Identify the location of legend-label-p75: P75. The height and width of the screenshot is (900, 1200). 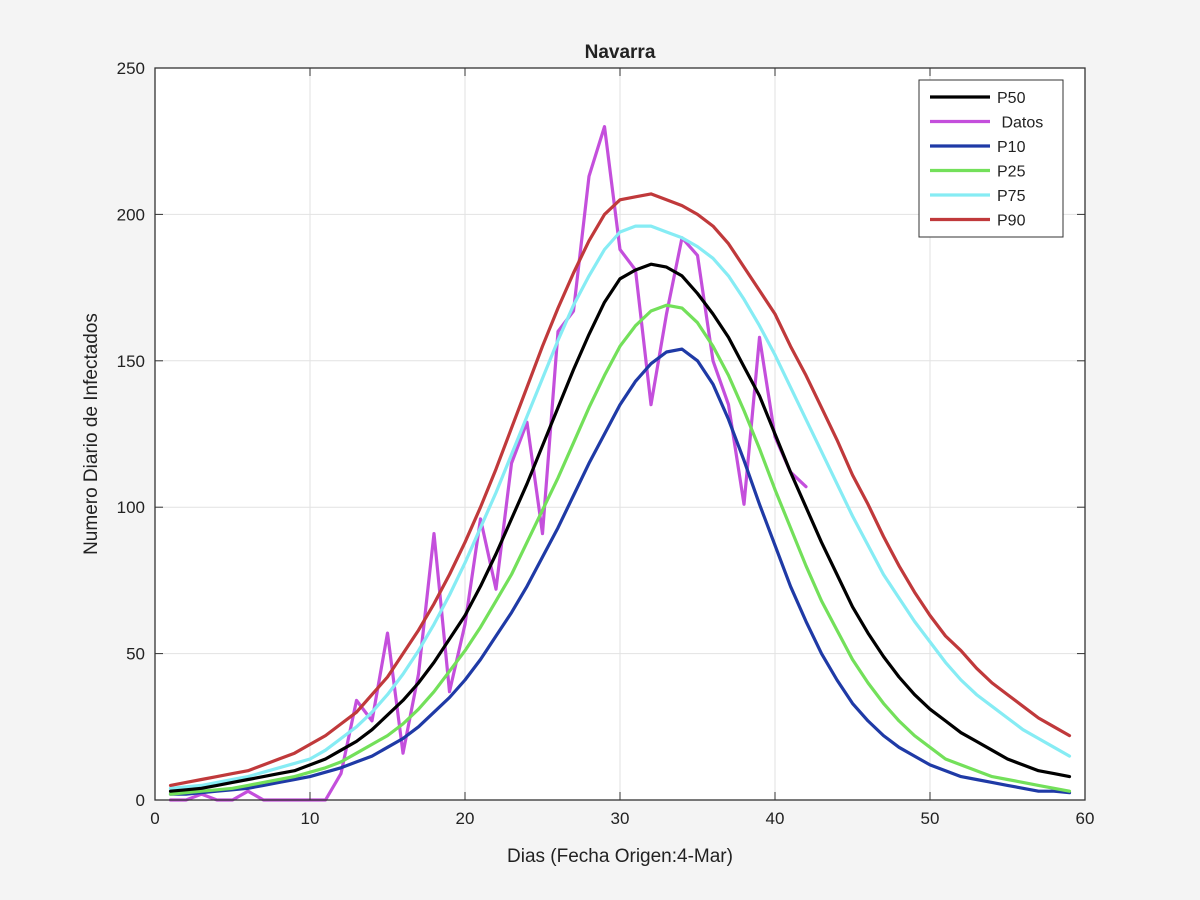
(1011, 196).